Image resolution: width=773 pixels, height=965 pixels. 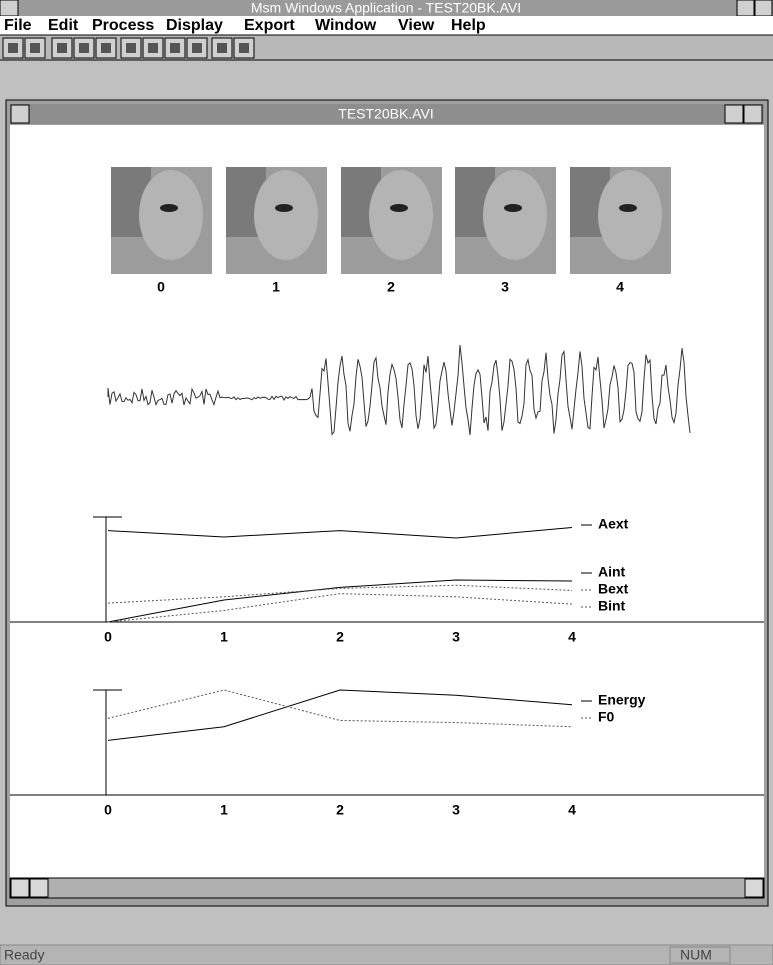 I want to click on legend-label: Bext, so click(x=613, y=589).